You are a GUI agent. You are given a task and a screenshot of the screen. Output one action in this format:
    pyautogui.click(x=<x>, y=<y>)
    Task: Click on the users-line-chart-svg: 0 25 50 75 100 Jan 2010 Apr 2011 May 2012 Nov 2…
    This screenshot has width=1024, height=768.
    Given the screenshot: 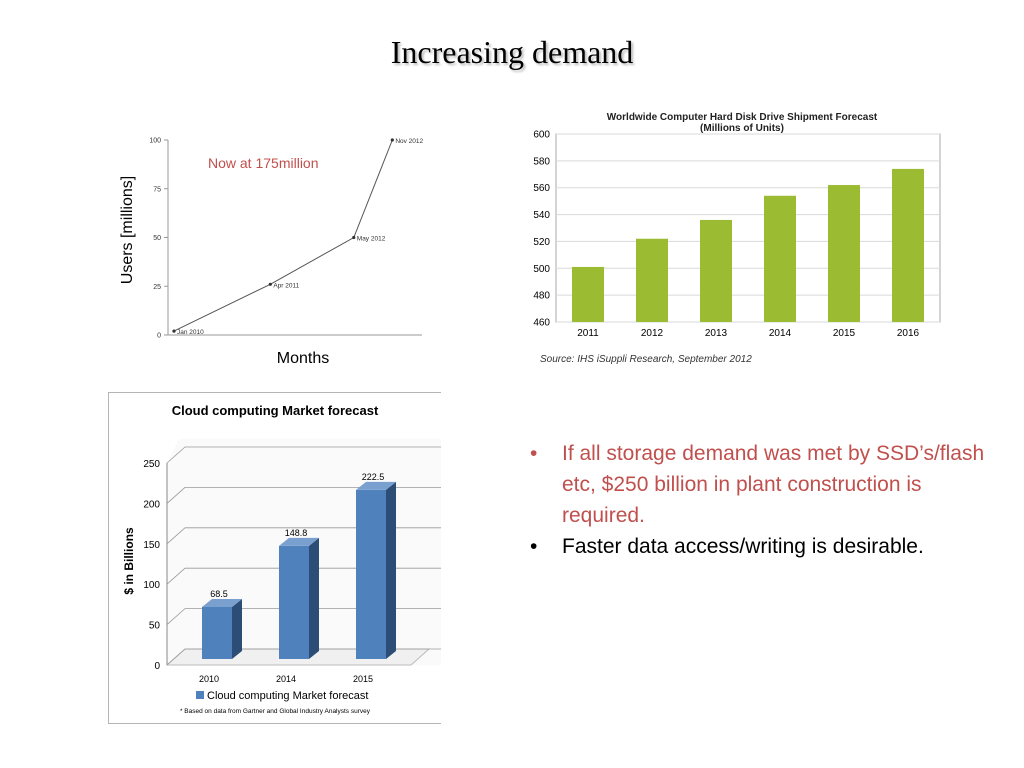 What is the action you would take?
    pyautogui.click(x=271, y=253)
    